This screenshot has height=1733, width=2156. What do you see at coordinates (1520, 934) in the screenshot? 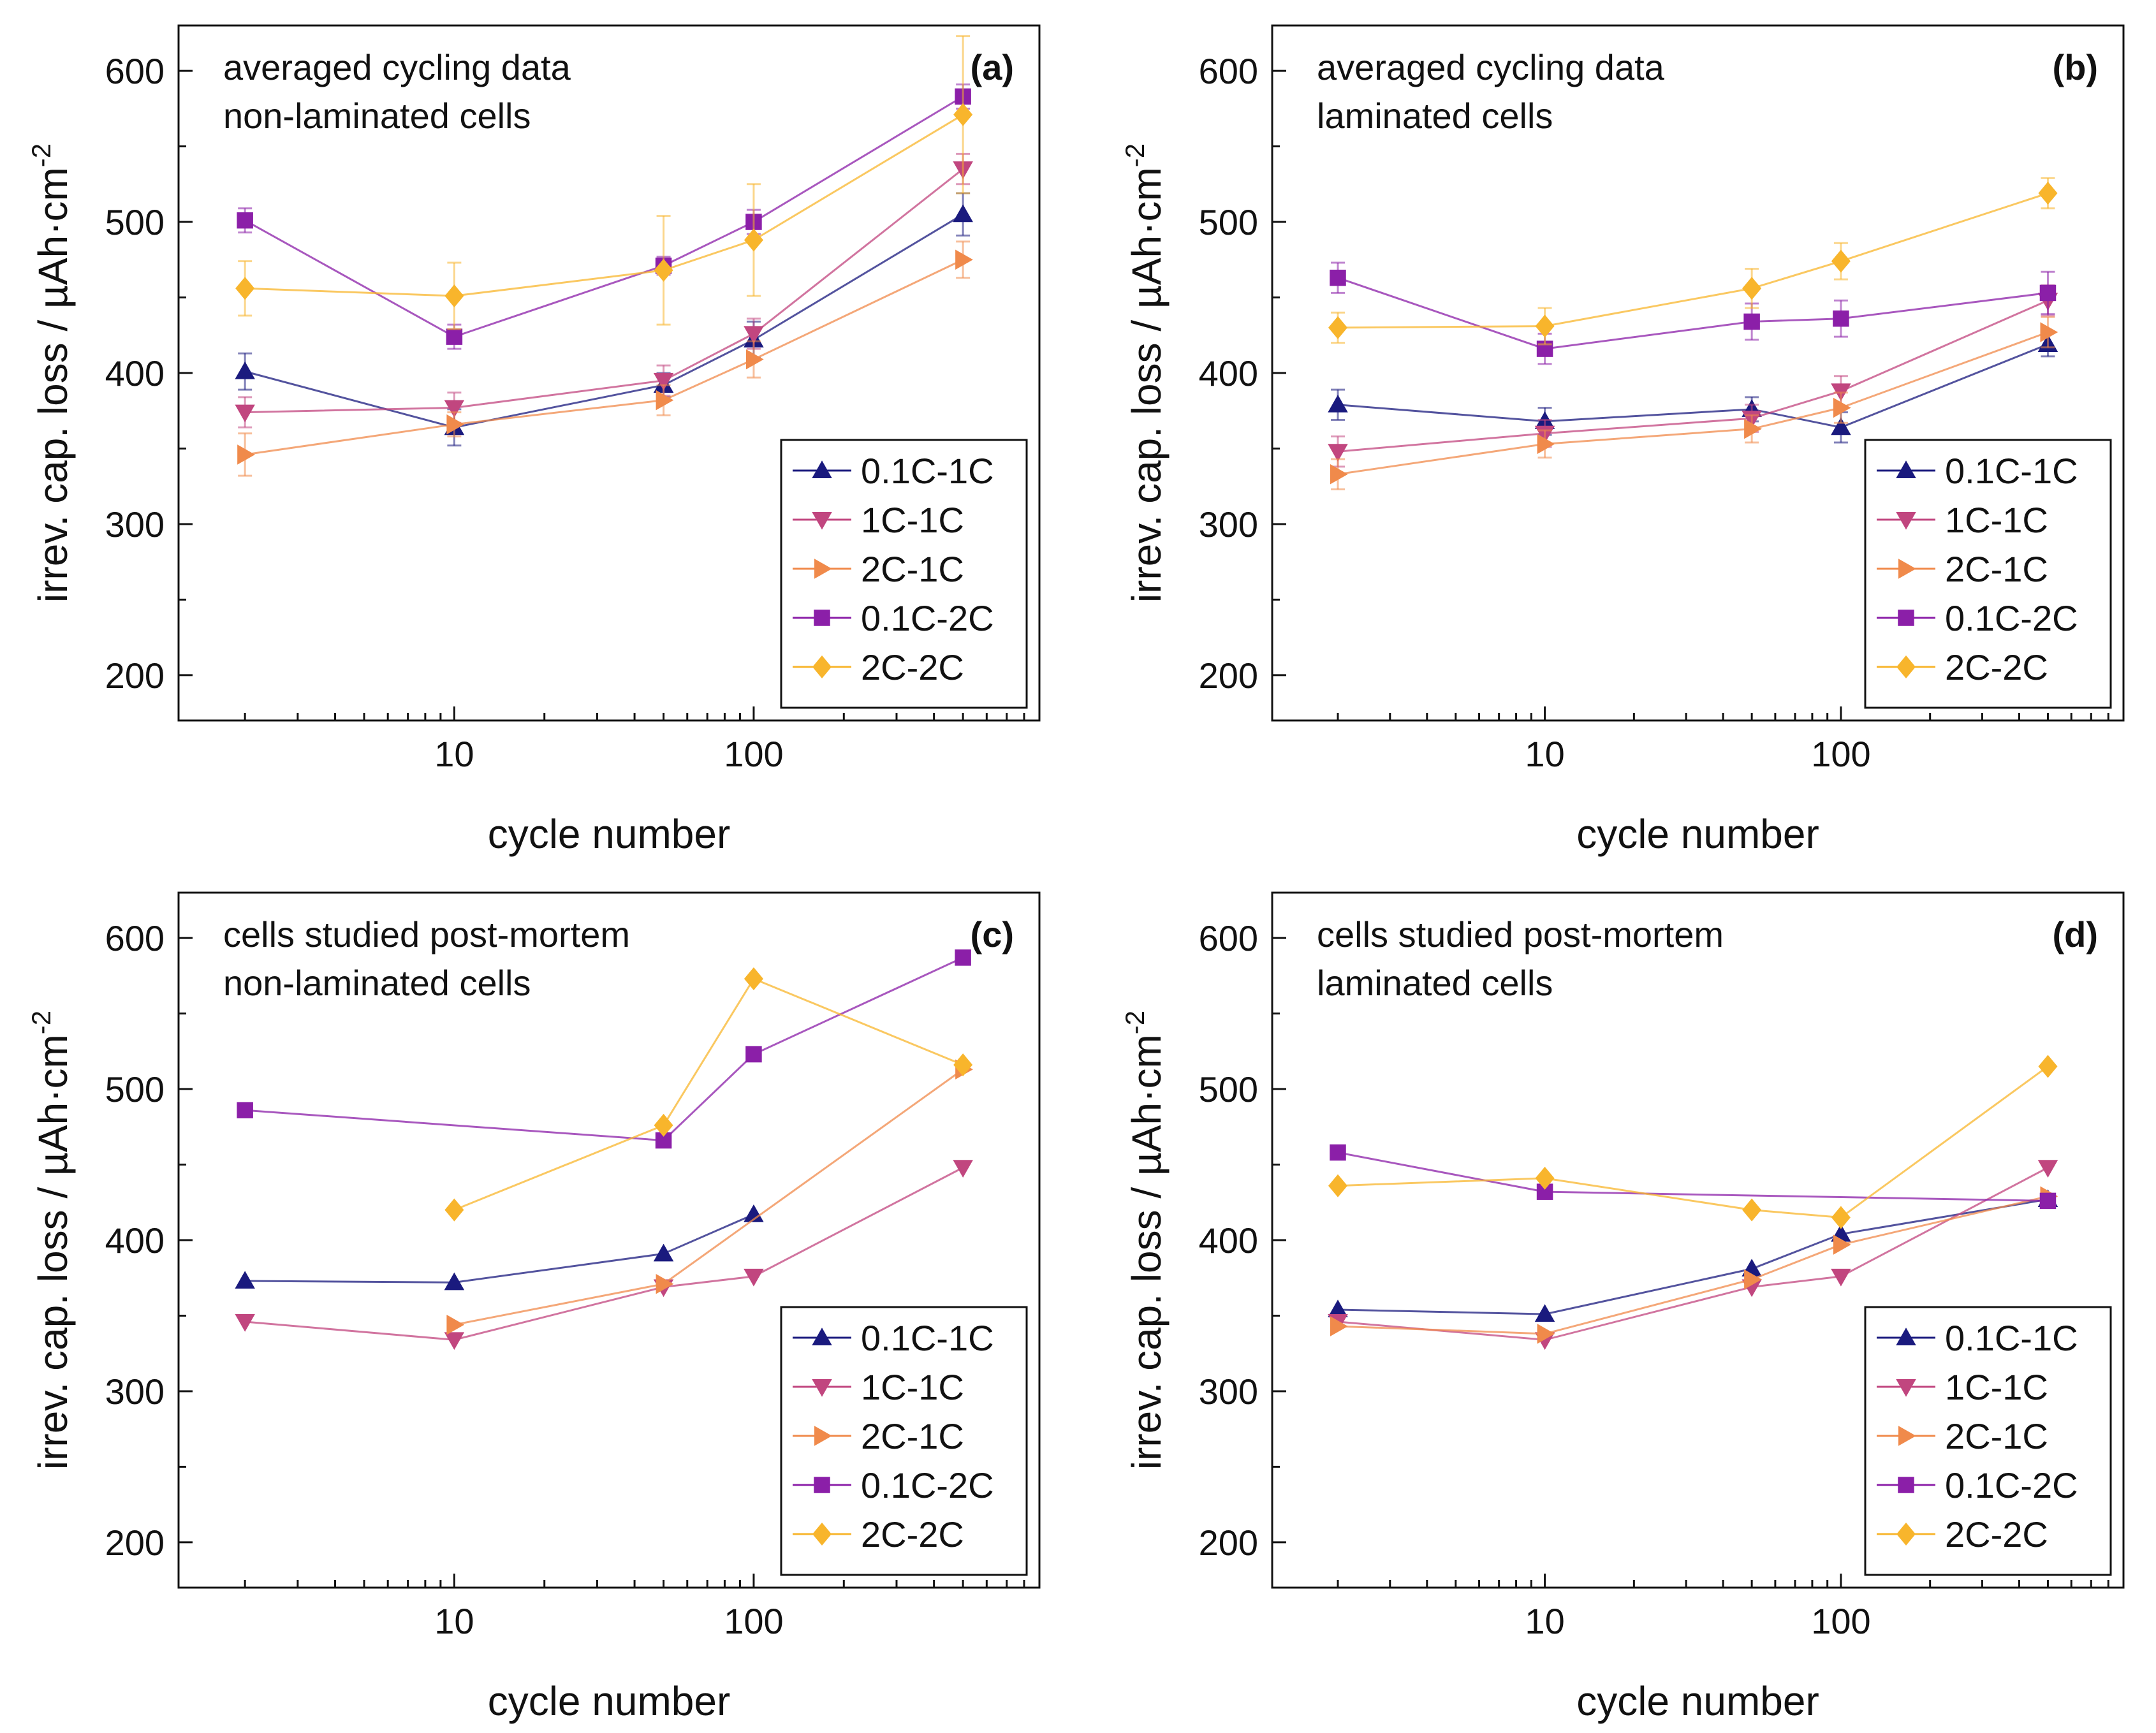
I see `panel-title-line: cells studied post-mortem` at bounding box center [1520, 934].